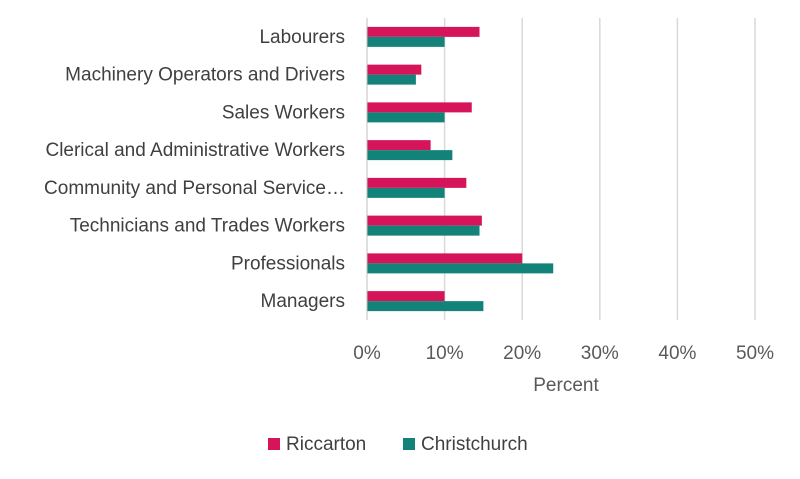 Image resolution: width=800 pixels, height=479 pixels. Describe the element at coordinates (195, 150) in the screenshot. I see `category-label: Clerical and Administrative Workers` at that location.